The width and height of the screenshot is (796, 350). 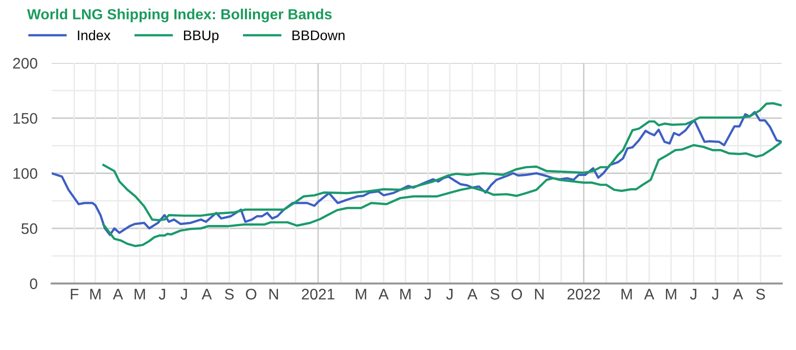 I want to click on y-tick-label: 200, so click(x=25, y=63).